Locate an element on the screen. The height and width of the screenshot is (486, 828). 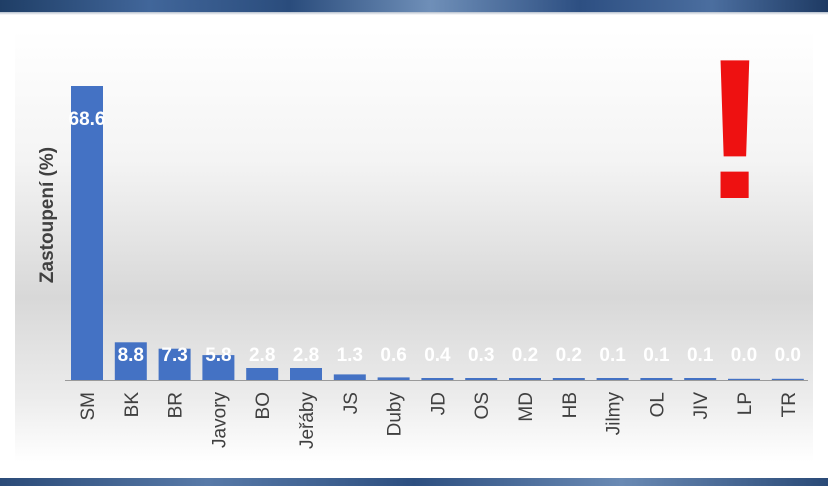
bar-LP is located at coordinates (744, 379).